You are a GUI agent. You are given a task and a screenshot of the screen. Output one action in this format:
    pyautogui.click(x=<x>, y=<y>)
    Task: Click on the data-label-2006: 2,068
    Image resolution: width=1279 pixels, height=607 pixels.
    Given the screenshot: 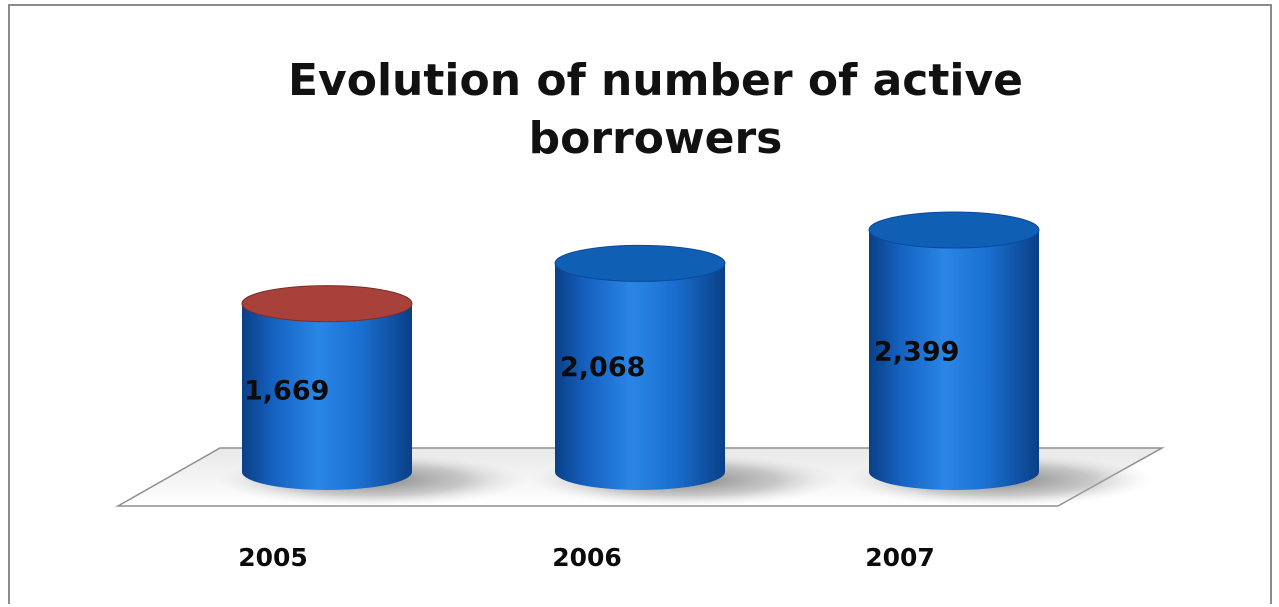 What is the action you would take?
    pyautogui.click(x=602, y=367)
    